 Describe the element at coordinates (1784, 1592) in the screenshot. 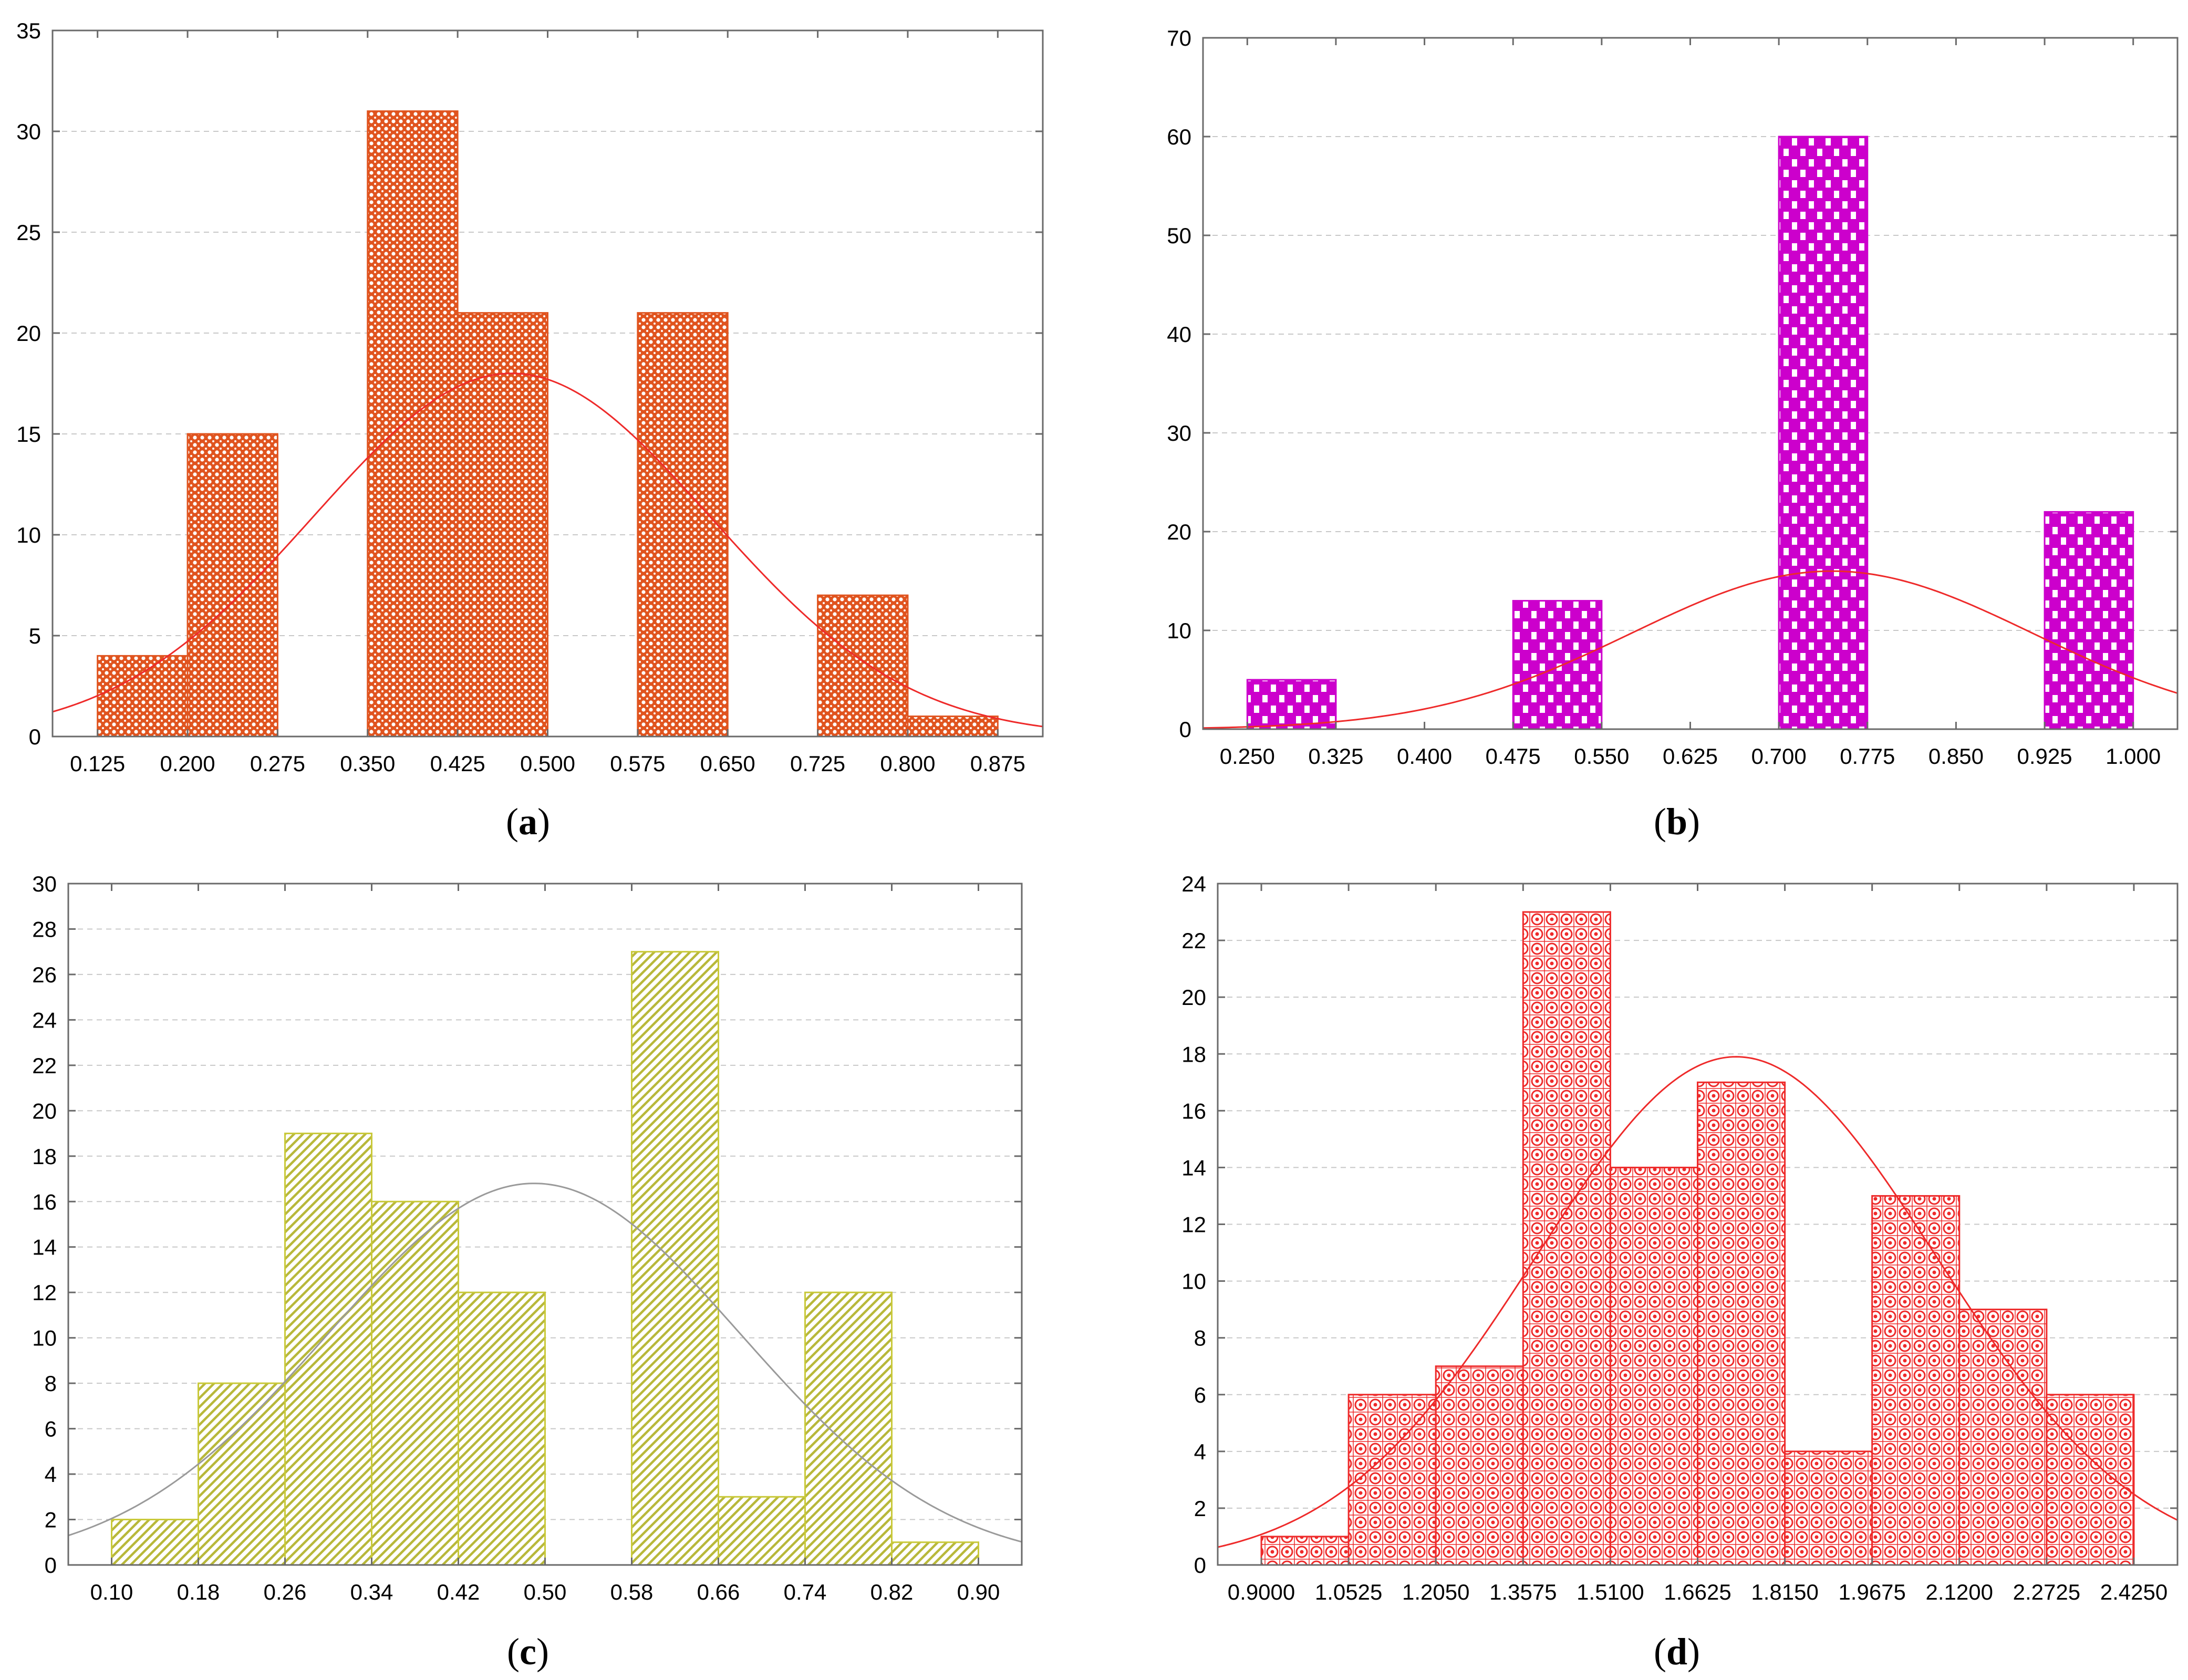

I see `xtick-label-d: 1.8150` at that location.